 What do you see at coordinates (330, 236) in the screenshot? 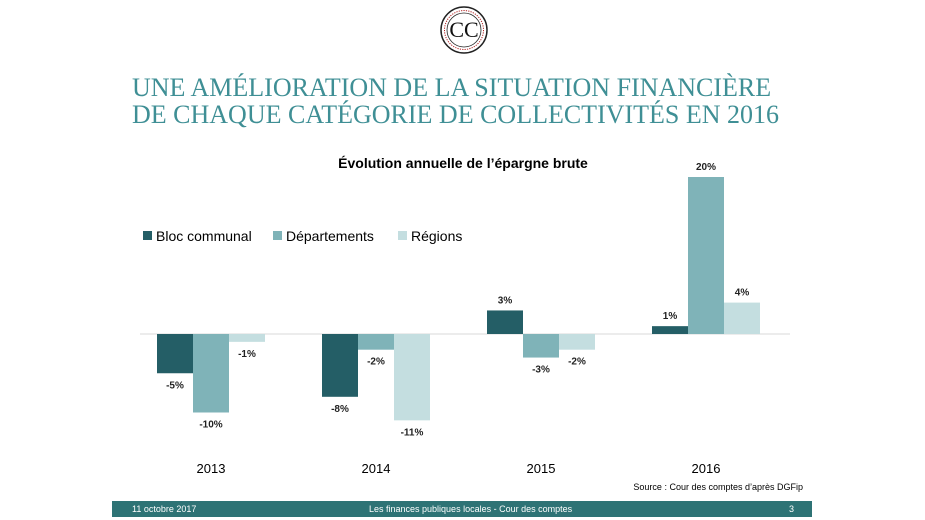
I see `legend-label-1: Départements` at bounding box center [330, 236].